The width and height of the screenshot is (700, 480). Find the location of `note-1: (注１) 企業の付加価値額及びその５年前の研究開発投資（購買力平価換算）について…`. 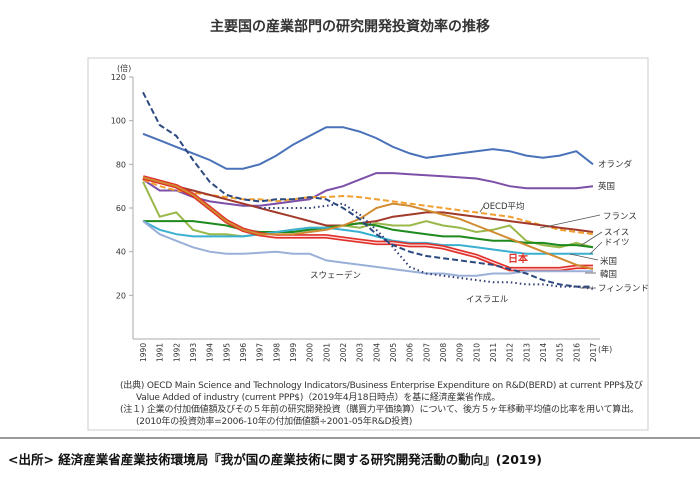

note-1: (注１) 企業の付加価値額及びその５年前の研究開発投資（購買力平価換算）について… is located at coordinates (379, 410).